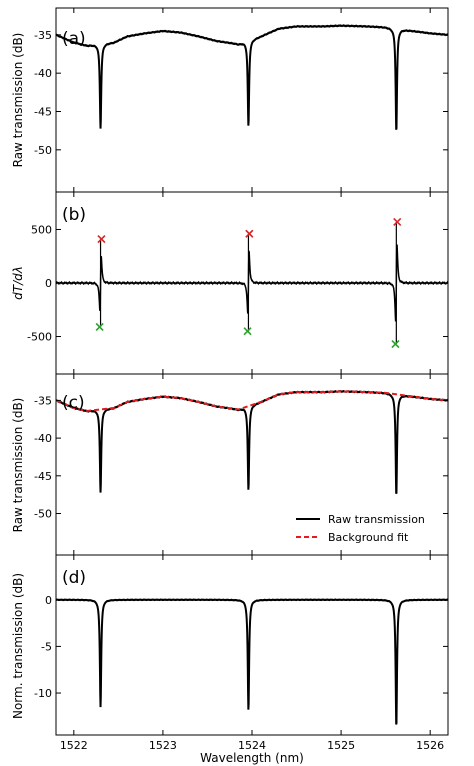  What do you see at coordinates (163, 745) in the screenshot?
I see `xtick-label-1: 1523` at bounding box center [163, 745].